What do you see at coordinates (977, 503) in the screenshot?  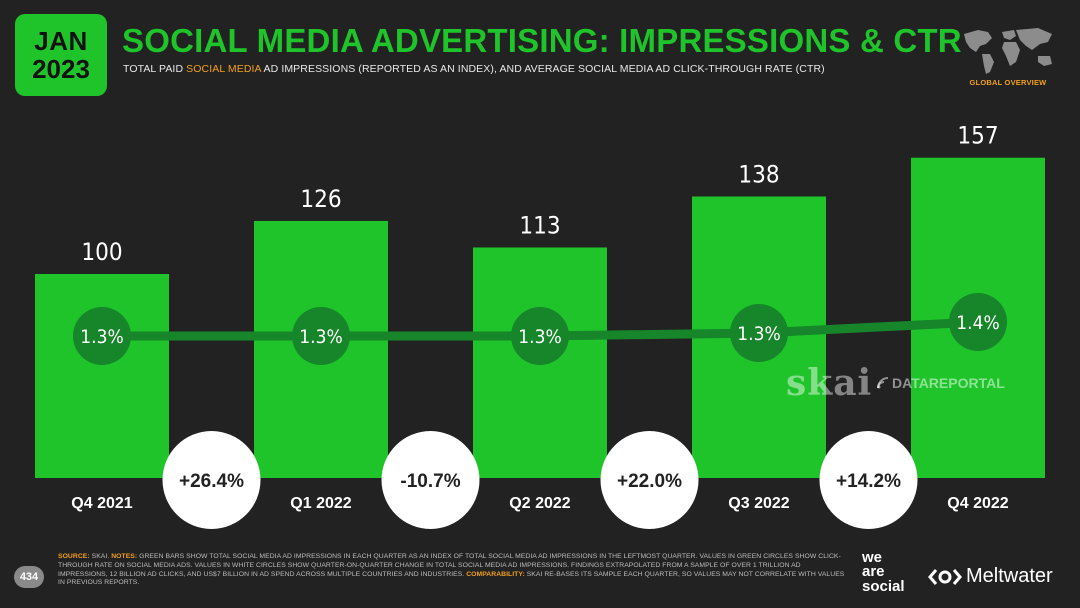 I see `category-label: Q4 2022` at bounding box center [977, 503].